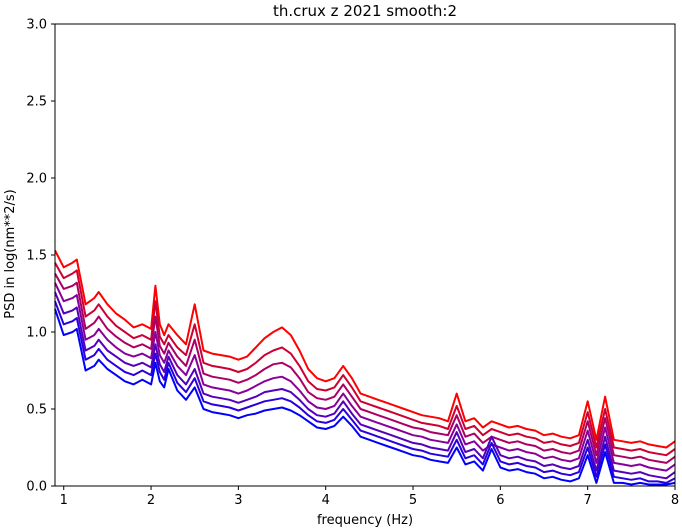  Describe the element at coordinates (675, 500) in the screenshot. I see `x-tick-label: 8` at that location.